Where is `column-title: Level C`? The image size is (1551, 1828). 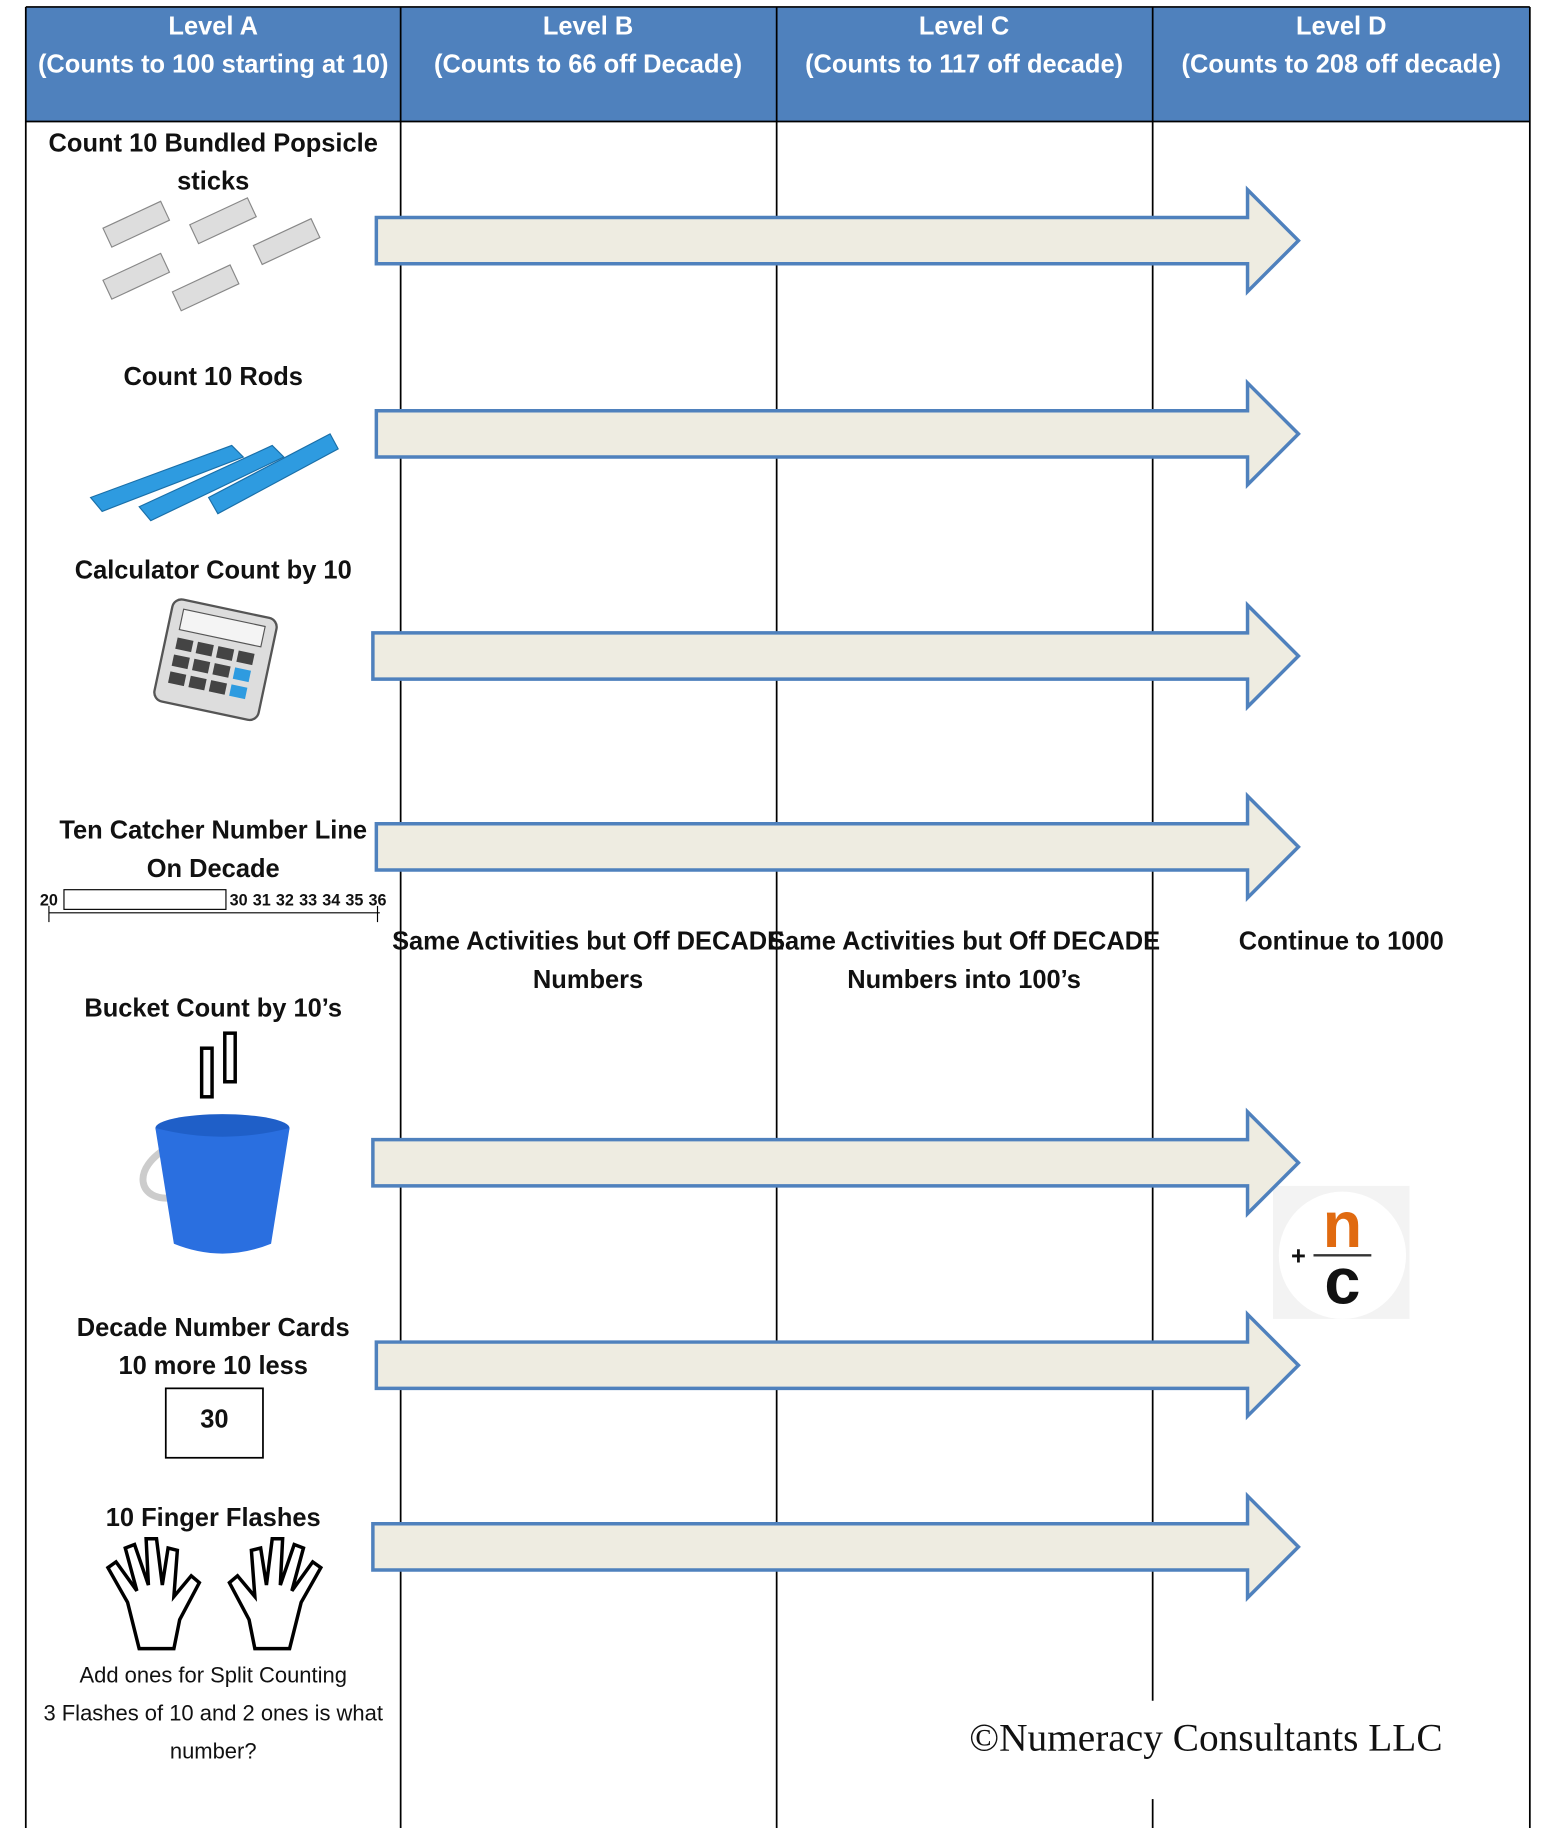 column-title: Level C is located at coordinates (964, 26).